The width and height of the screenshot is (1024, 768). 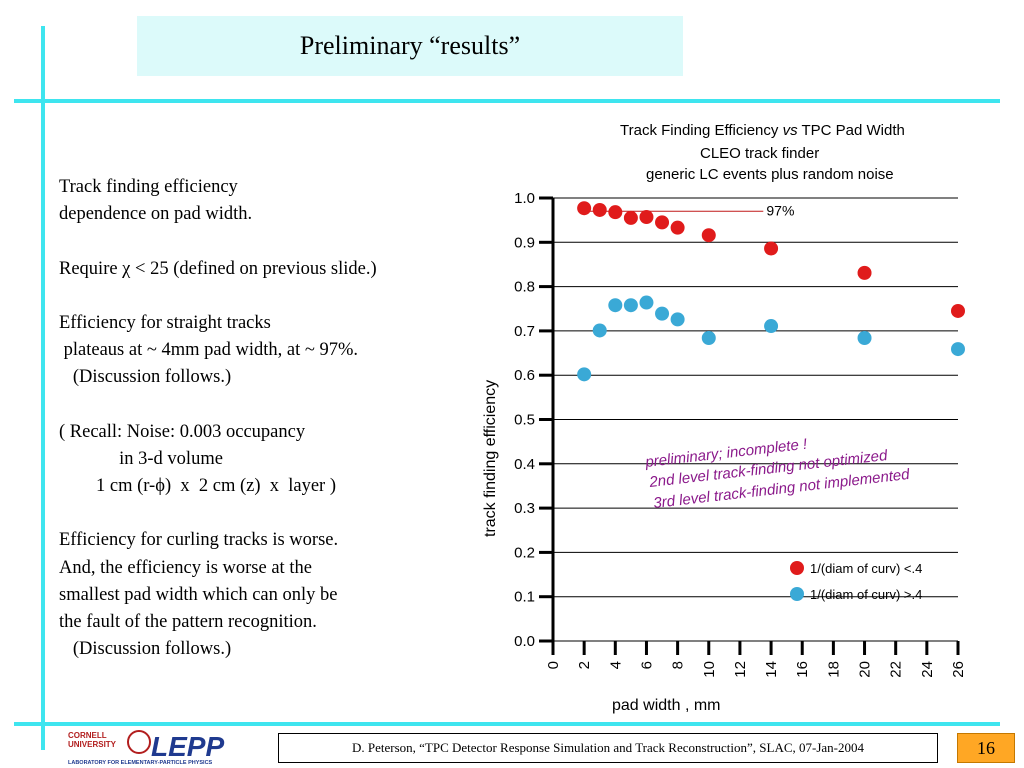 What do you see at coordinates (185, 567) in the screenshot?
I see `body-line: And, the efficiency is worse at the` at bounding box center [185, 567].